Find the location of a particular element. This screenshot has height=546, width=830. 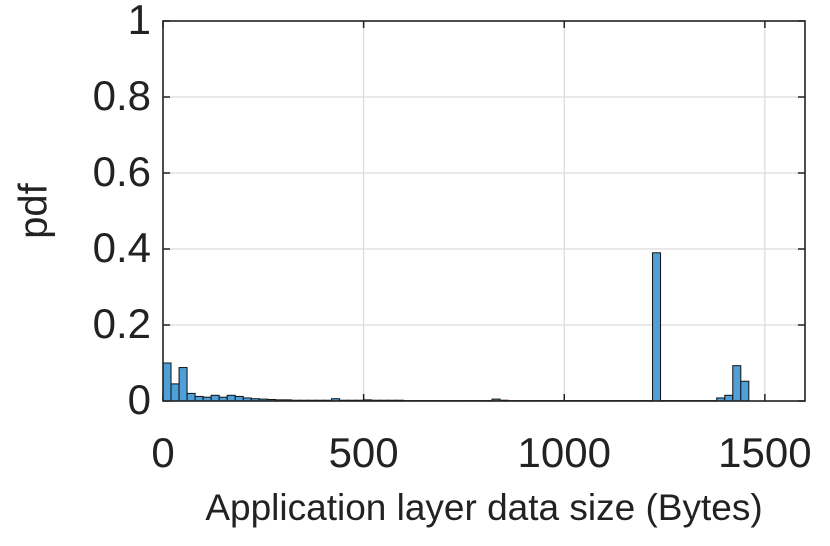

y-axis-label: pdf is located at coordinates (34, 210).